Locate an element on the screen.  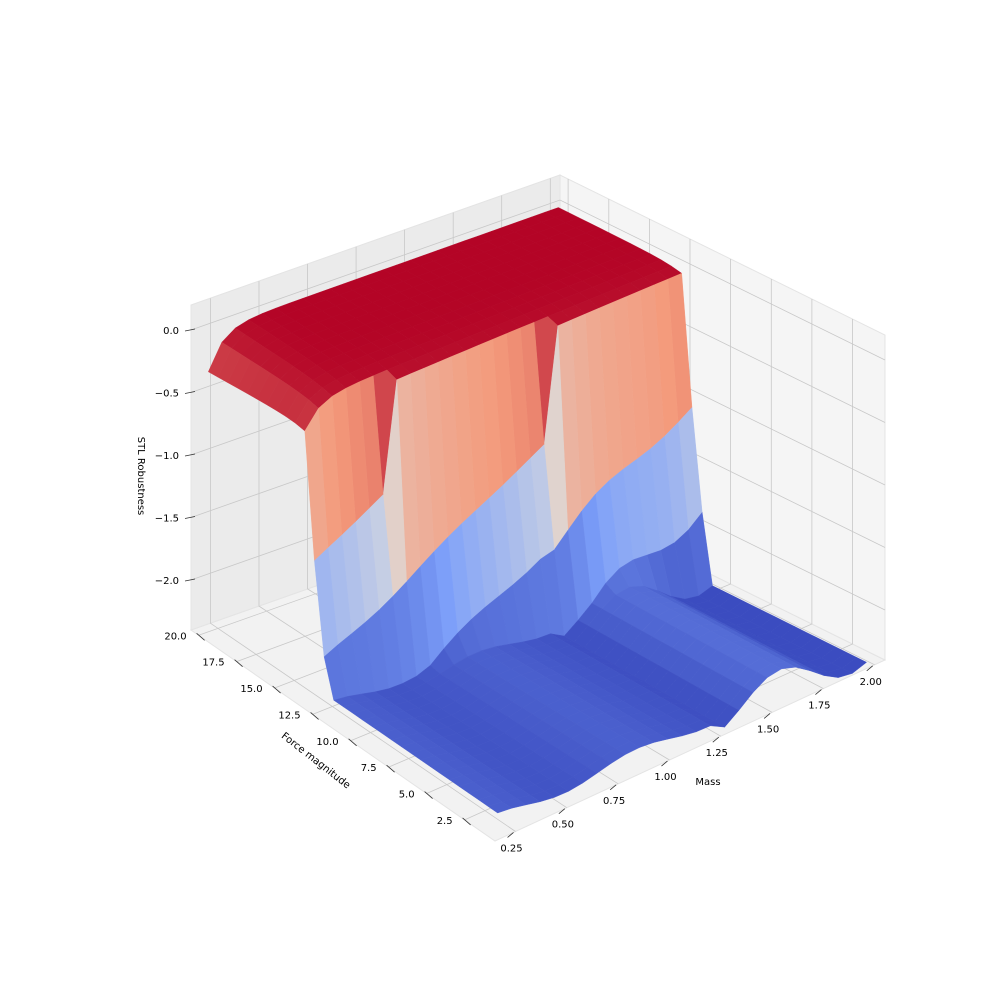
x-tick-label: 1.00 is located at coordinates (665, 777).